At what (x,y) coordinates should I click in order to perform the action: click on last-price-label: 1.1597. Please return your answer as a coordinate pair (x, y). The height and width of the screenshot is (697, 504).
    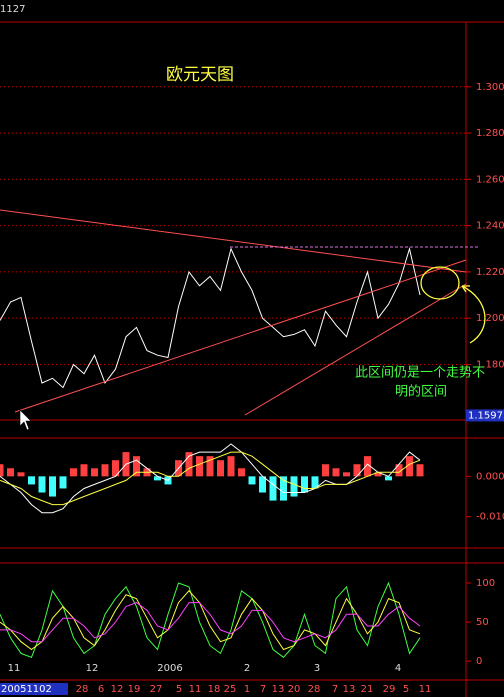
    Looking at the image, I should click on (485, 415).